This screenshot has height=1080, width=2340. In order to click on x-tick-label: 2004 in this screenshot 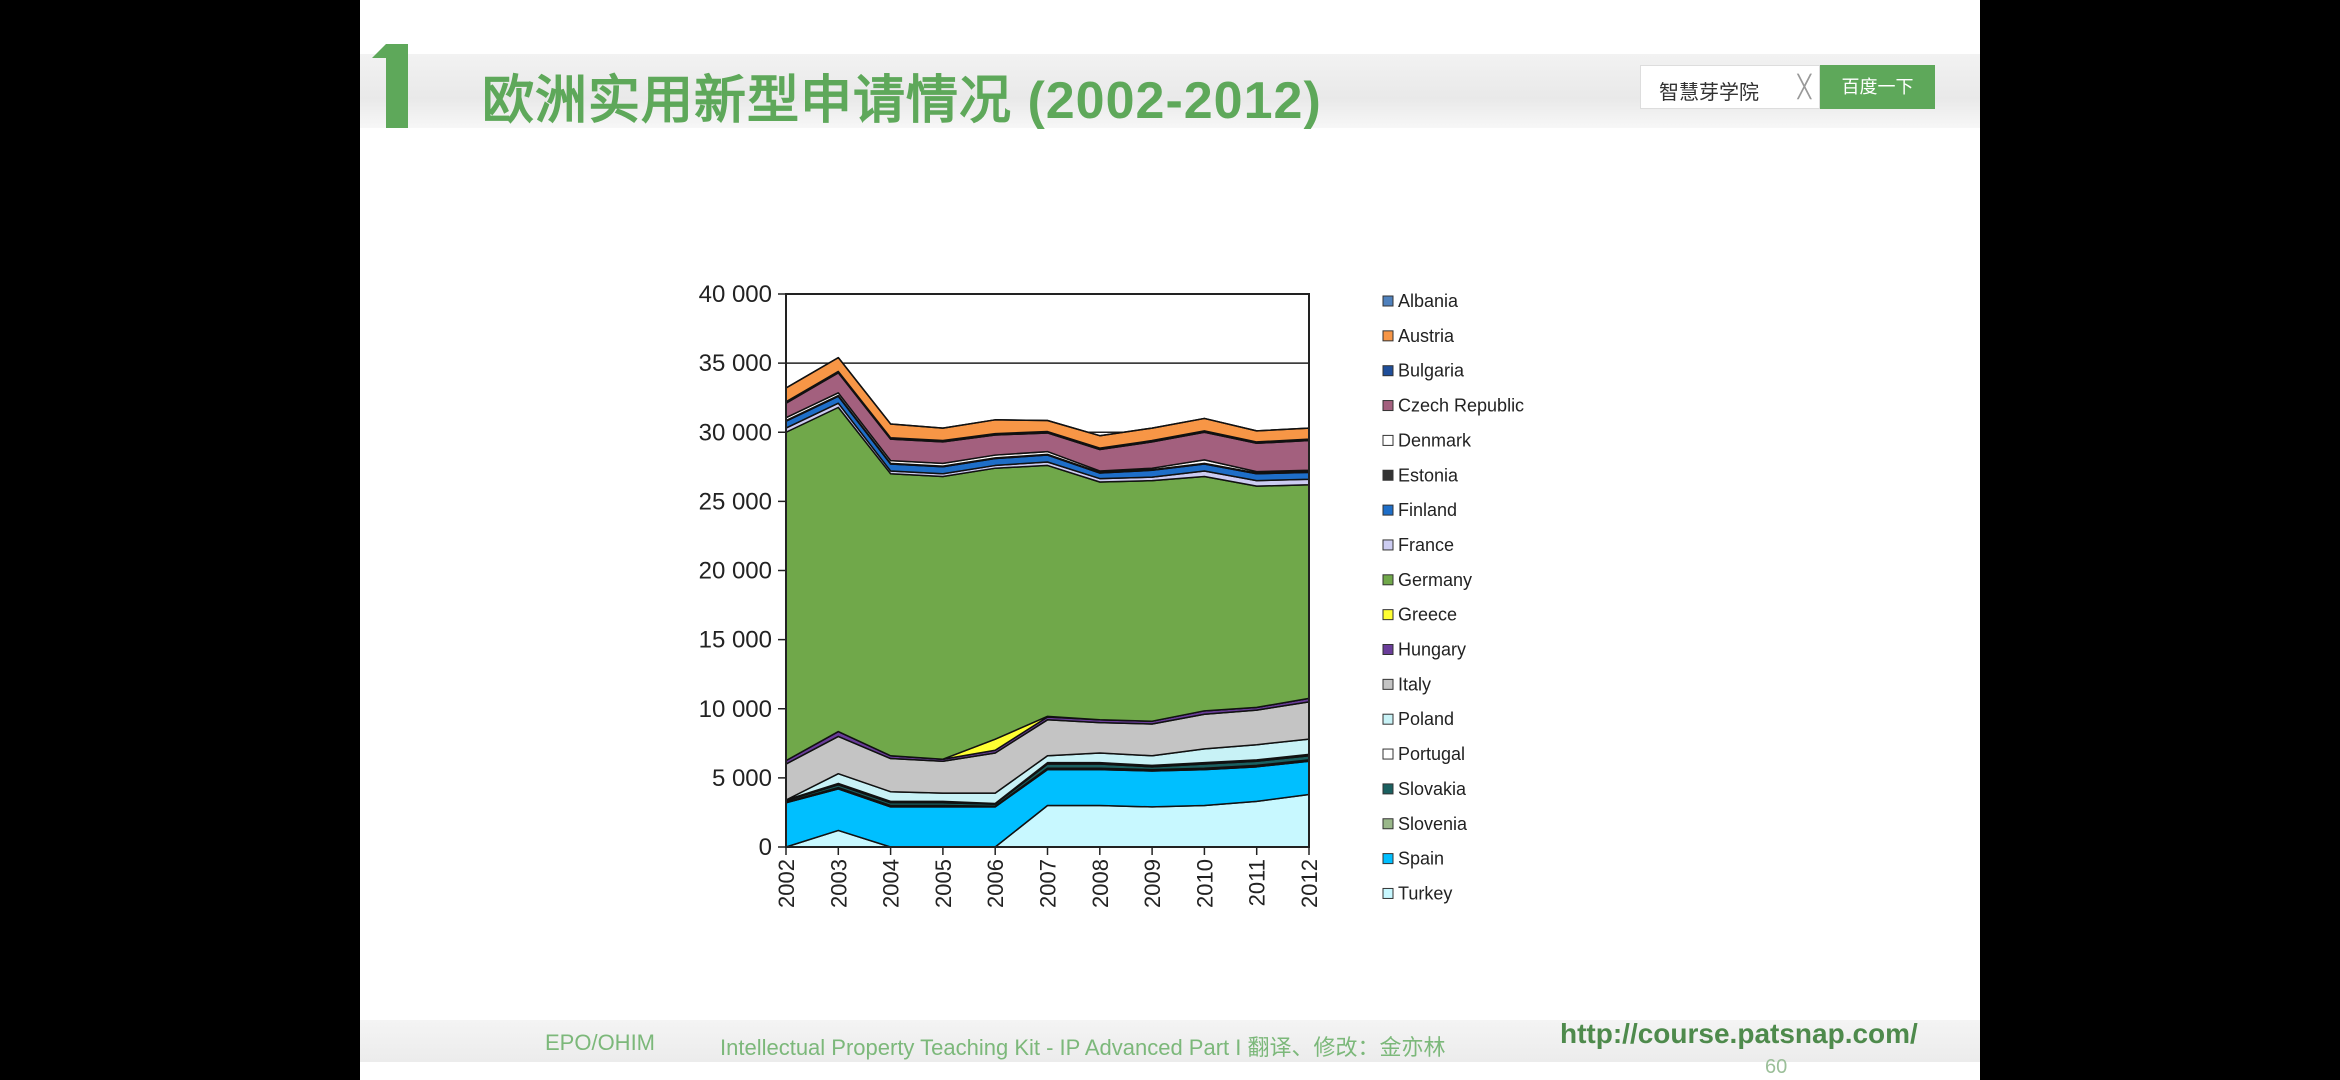, I will do `click(891, 883)`.